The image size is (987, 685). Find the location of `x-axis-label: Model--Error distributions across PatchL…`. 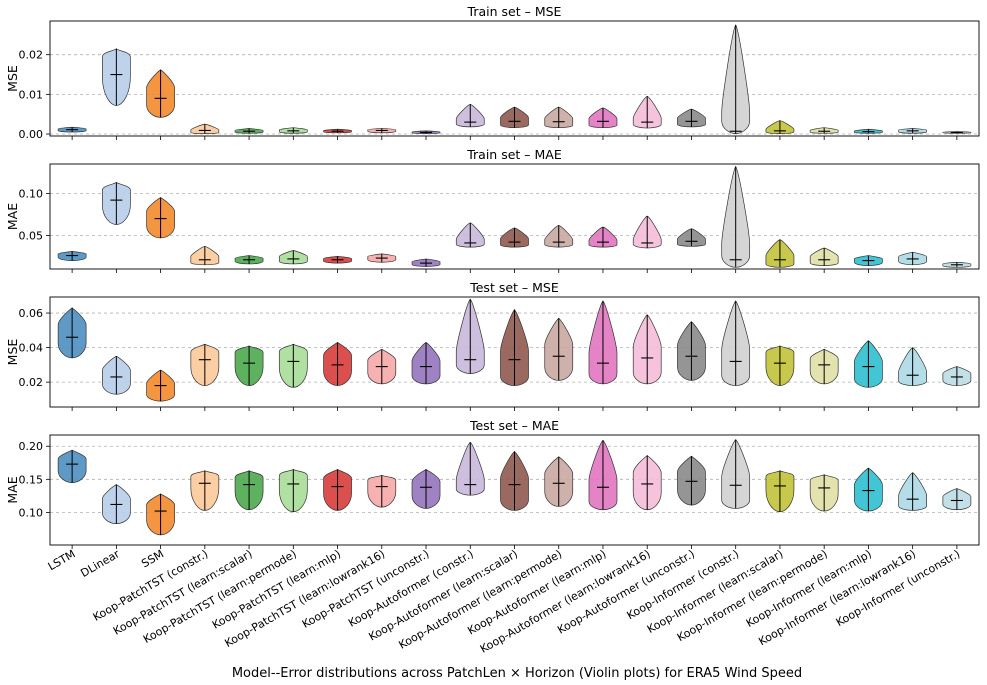

x-axis-label: Model--Error distributions across PatchL… is located at coordinates (517, 673).